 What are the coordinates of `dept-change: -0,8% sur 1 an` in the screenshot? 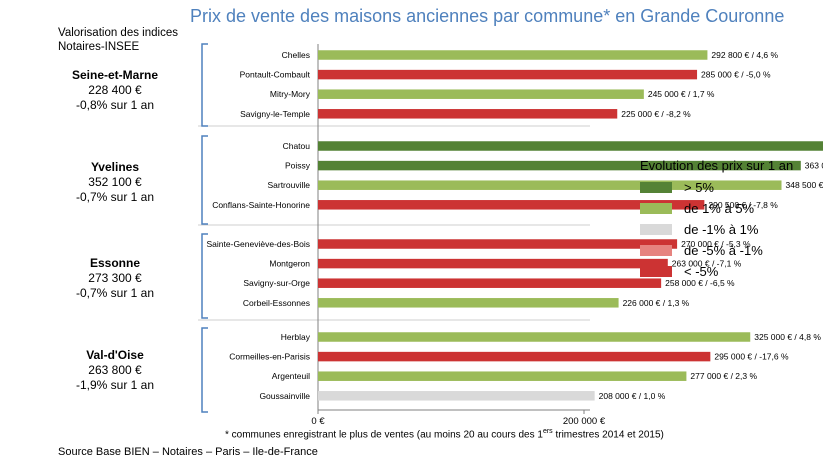 It's located at (115, 105).